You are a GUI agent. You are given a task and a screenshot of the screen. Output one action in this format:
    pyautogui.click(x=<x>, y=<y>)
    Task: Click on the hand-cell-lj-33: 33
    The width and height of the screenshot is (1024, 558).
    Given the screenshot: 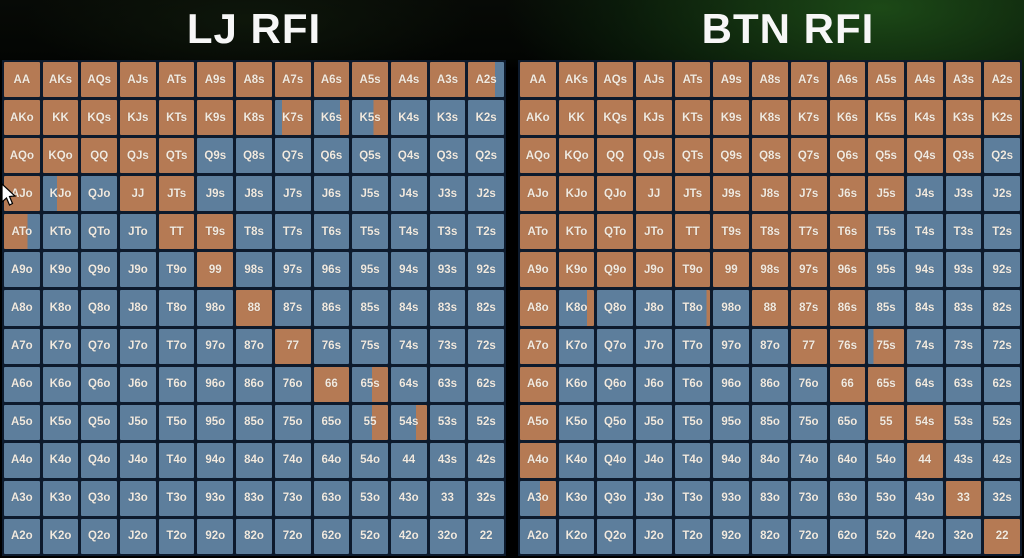 What is the action you would take?
    pyautogui.click(x=447, y=498)
    